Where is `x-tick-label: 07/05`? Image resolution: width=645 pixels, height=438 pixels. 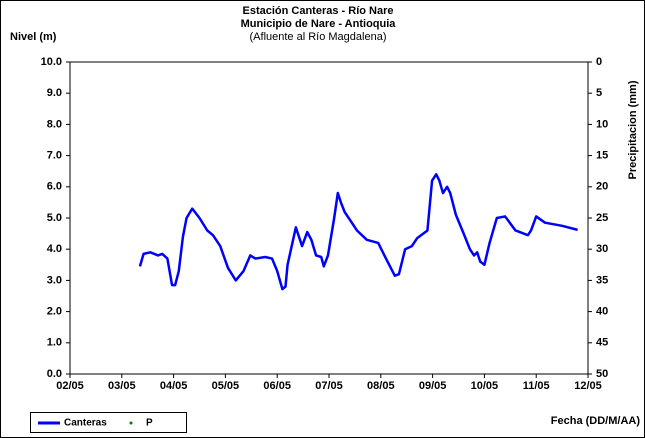
x-tick-label: 07/05 is located at coordinates (329, 386).